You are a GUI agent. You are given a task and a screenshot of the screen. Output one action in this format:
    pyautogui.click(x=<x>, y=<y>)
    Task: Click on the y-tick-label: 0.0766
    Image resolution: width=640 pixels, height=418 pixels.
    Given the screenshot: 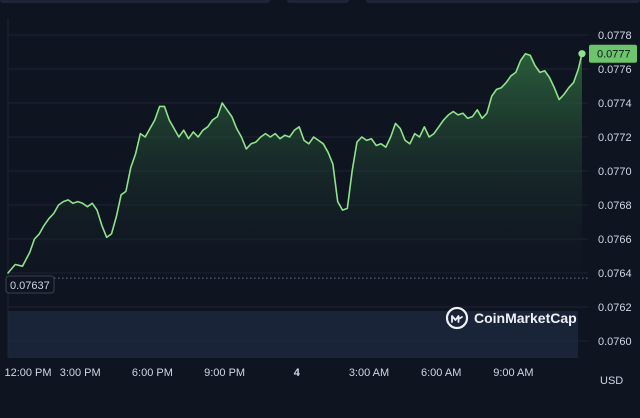 What is the action you would take?
    pyautogui.click(x=615, y=240)
    